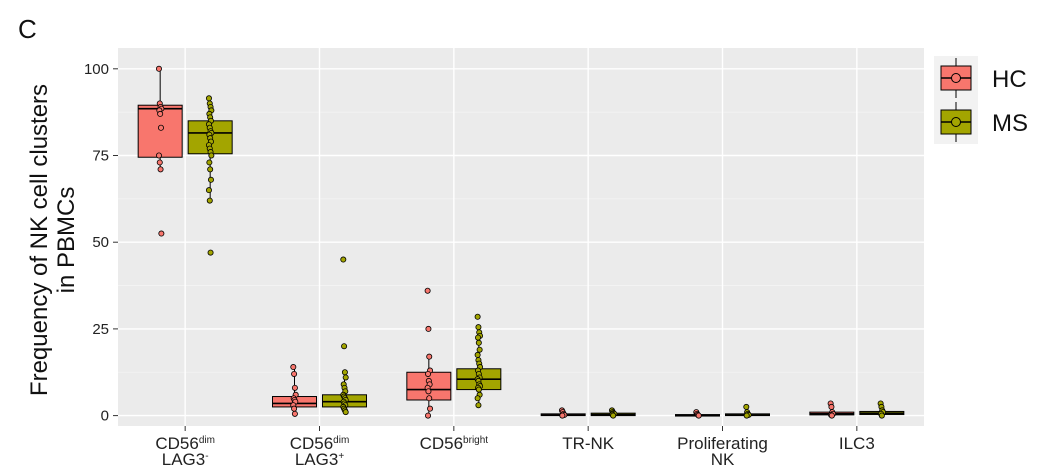 The image size is (1038, 470). I want to click on legend-key-hc, so click(956, 78).